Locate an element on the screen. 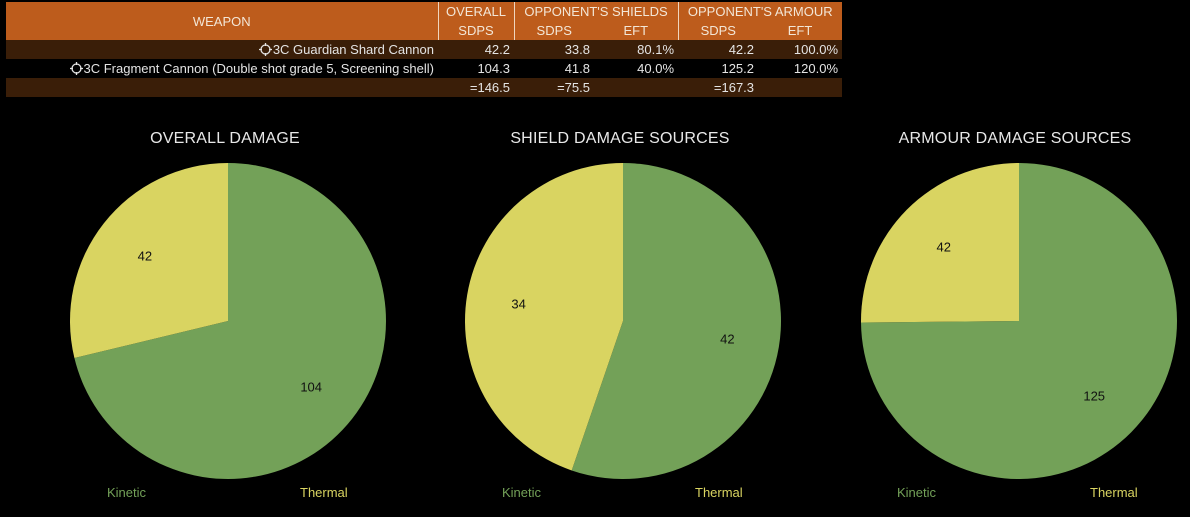 This screenshot has width=1190, height=517. shield-sdps-header: SDPS is located at coordinates (553, 30).